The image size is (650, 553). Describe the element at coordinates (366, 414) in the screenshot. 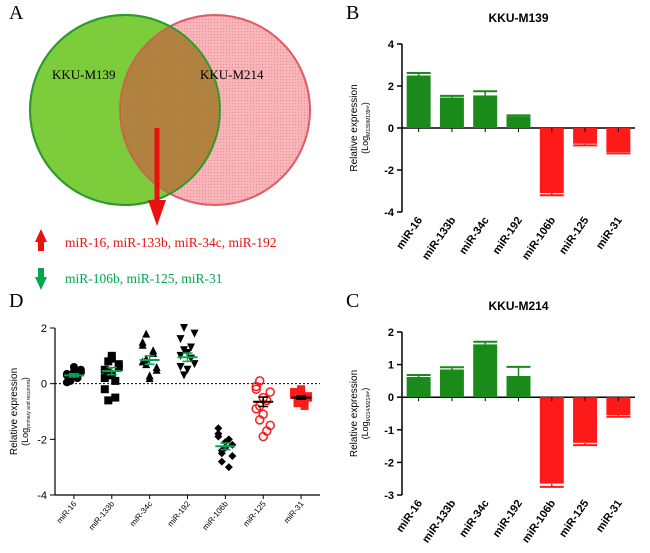

I see `y-axis-sublabel: (LogM214/M214ᴺᴾ)` at that location.